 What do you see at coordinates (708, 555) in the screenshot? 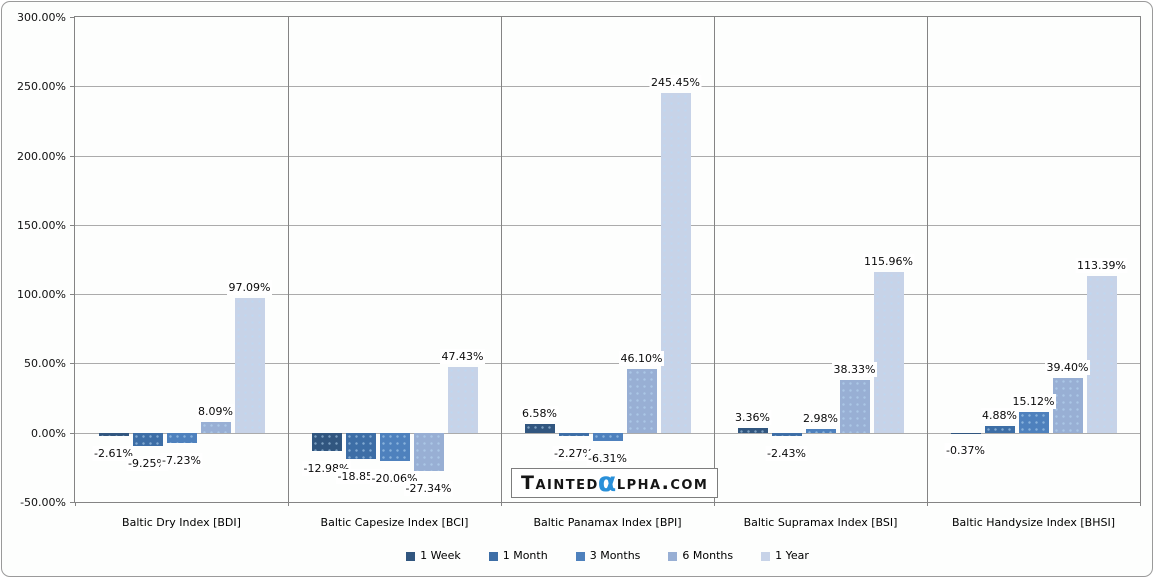
I see `legend-label: 6 Months` at bounding box center [708, 555].